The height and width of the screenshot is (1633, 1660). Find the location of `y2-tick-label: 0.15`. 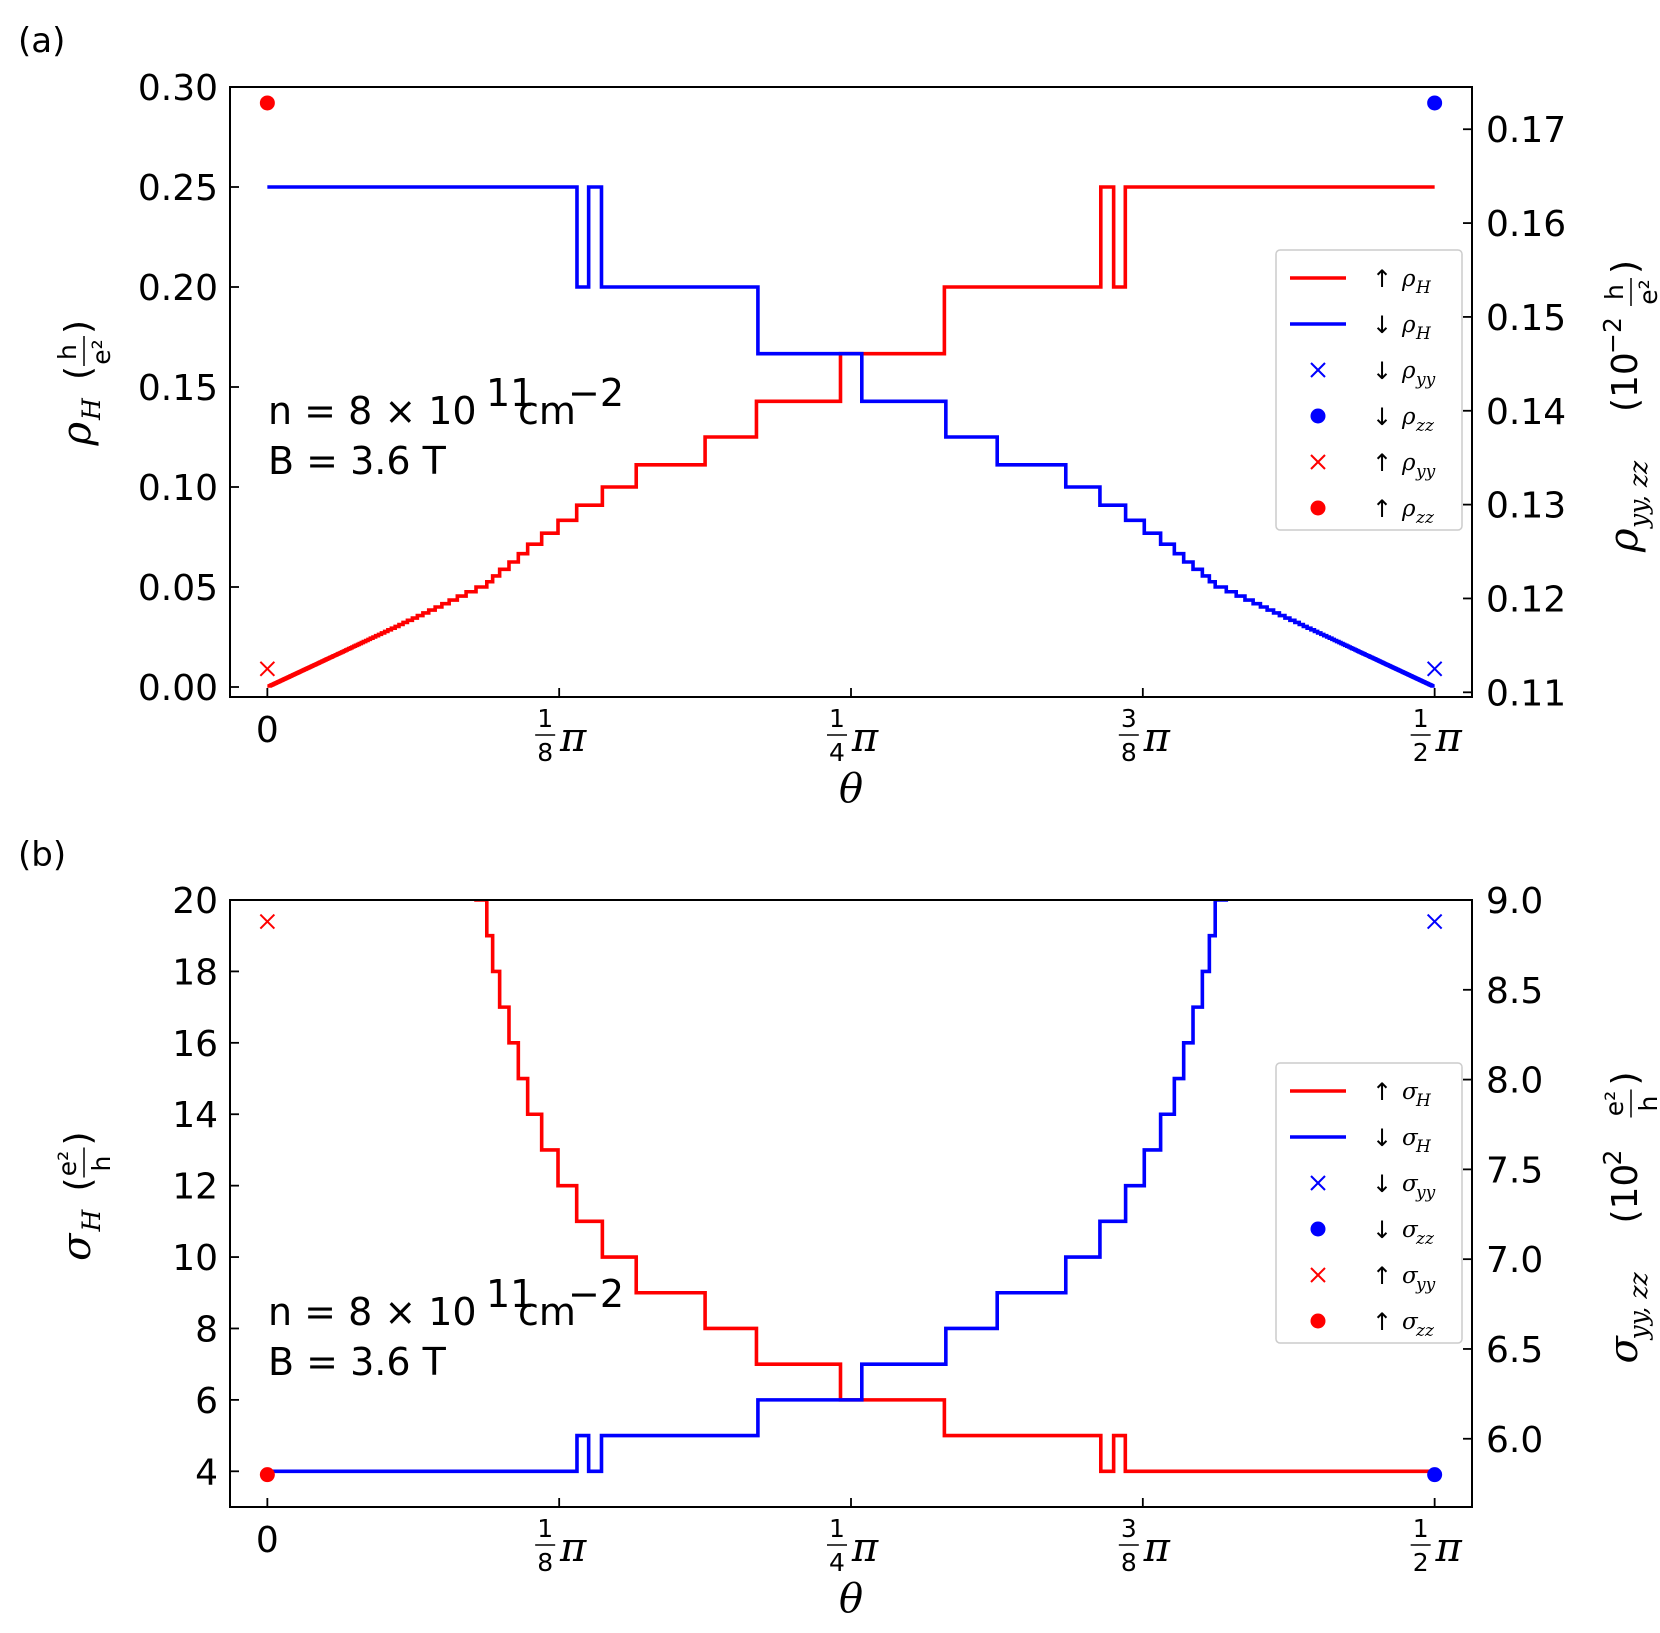

y2-tick-label: 0.15 is located at coordinates (1526, 318).